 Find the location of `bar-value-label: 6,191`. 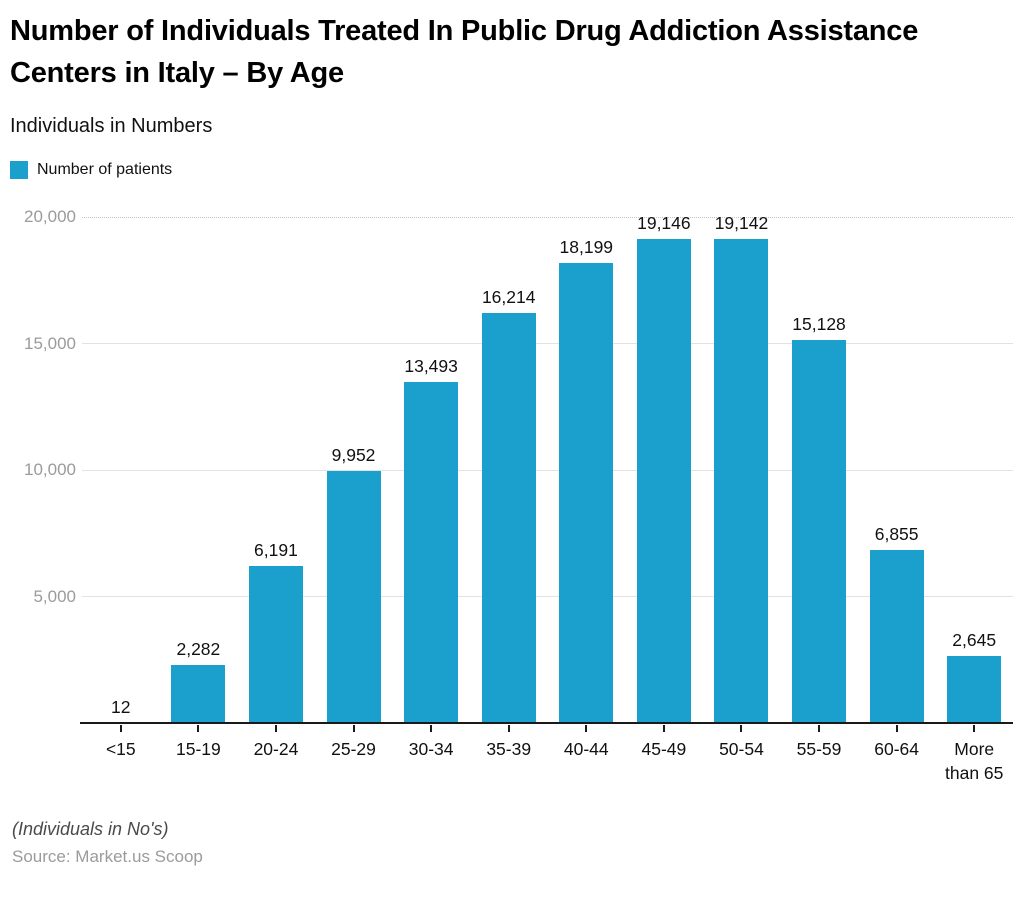

bar-value-label: 6,191 is located at coordinates (276, 550).